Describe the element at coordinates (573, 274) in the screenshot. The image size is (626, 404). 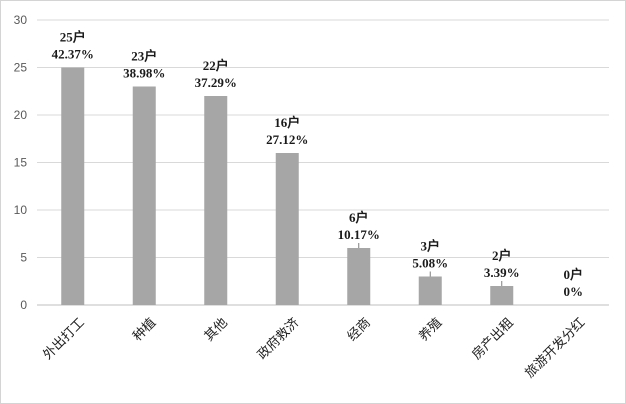
I see `data-label-count: 0户` at that location.